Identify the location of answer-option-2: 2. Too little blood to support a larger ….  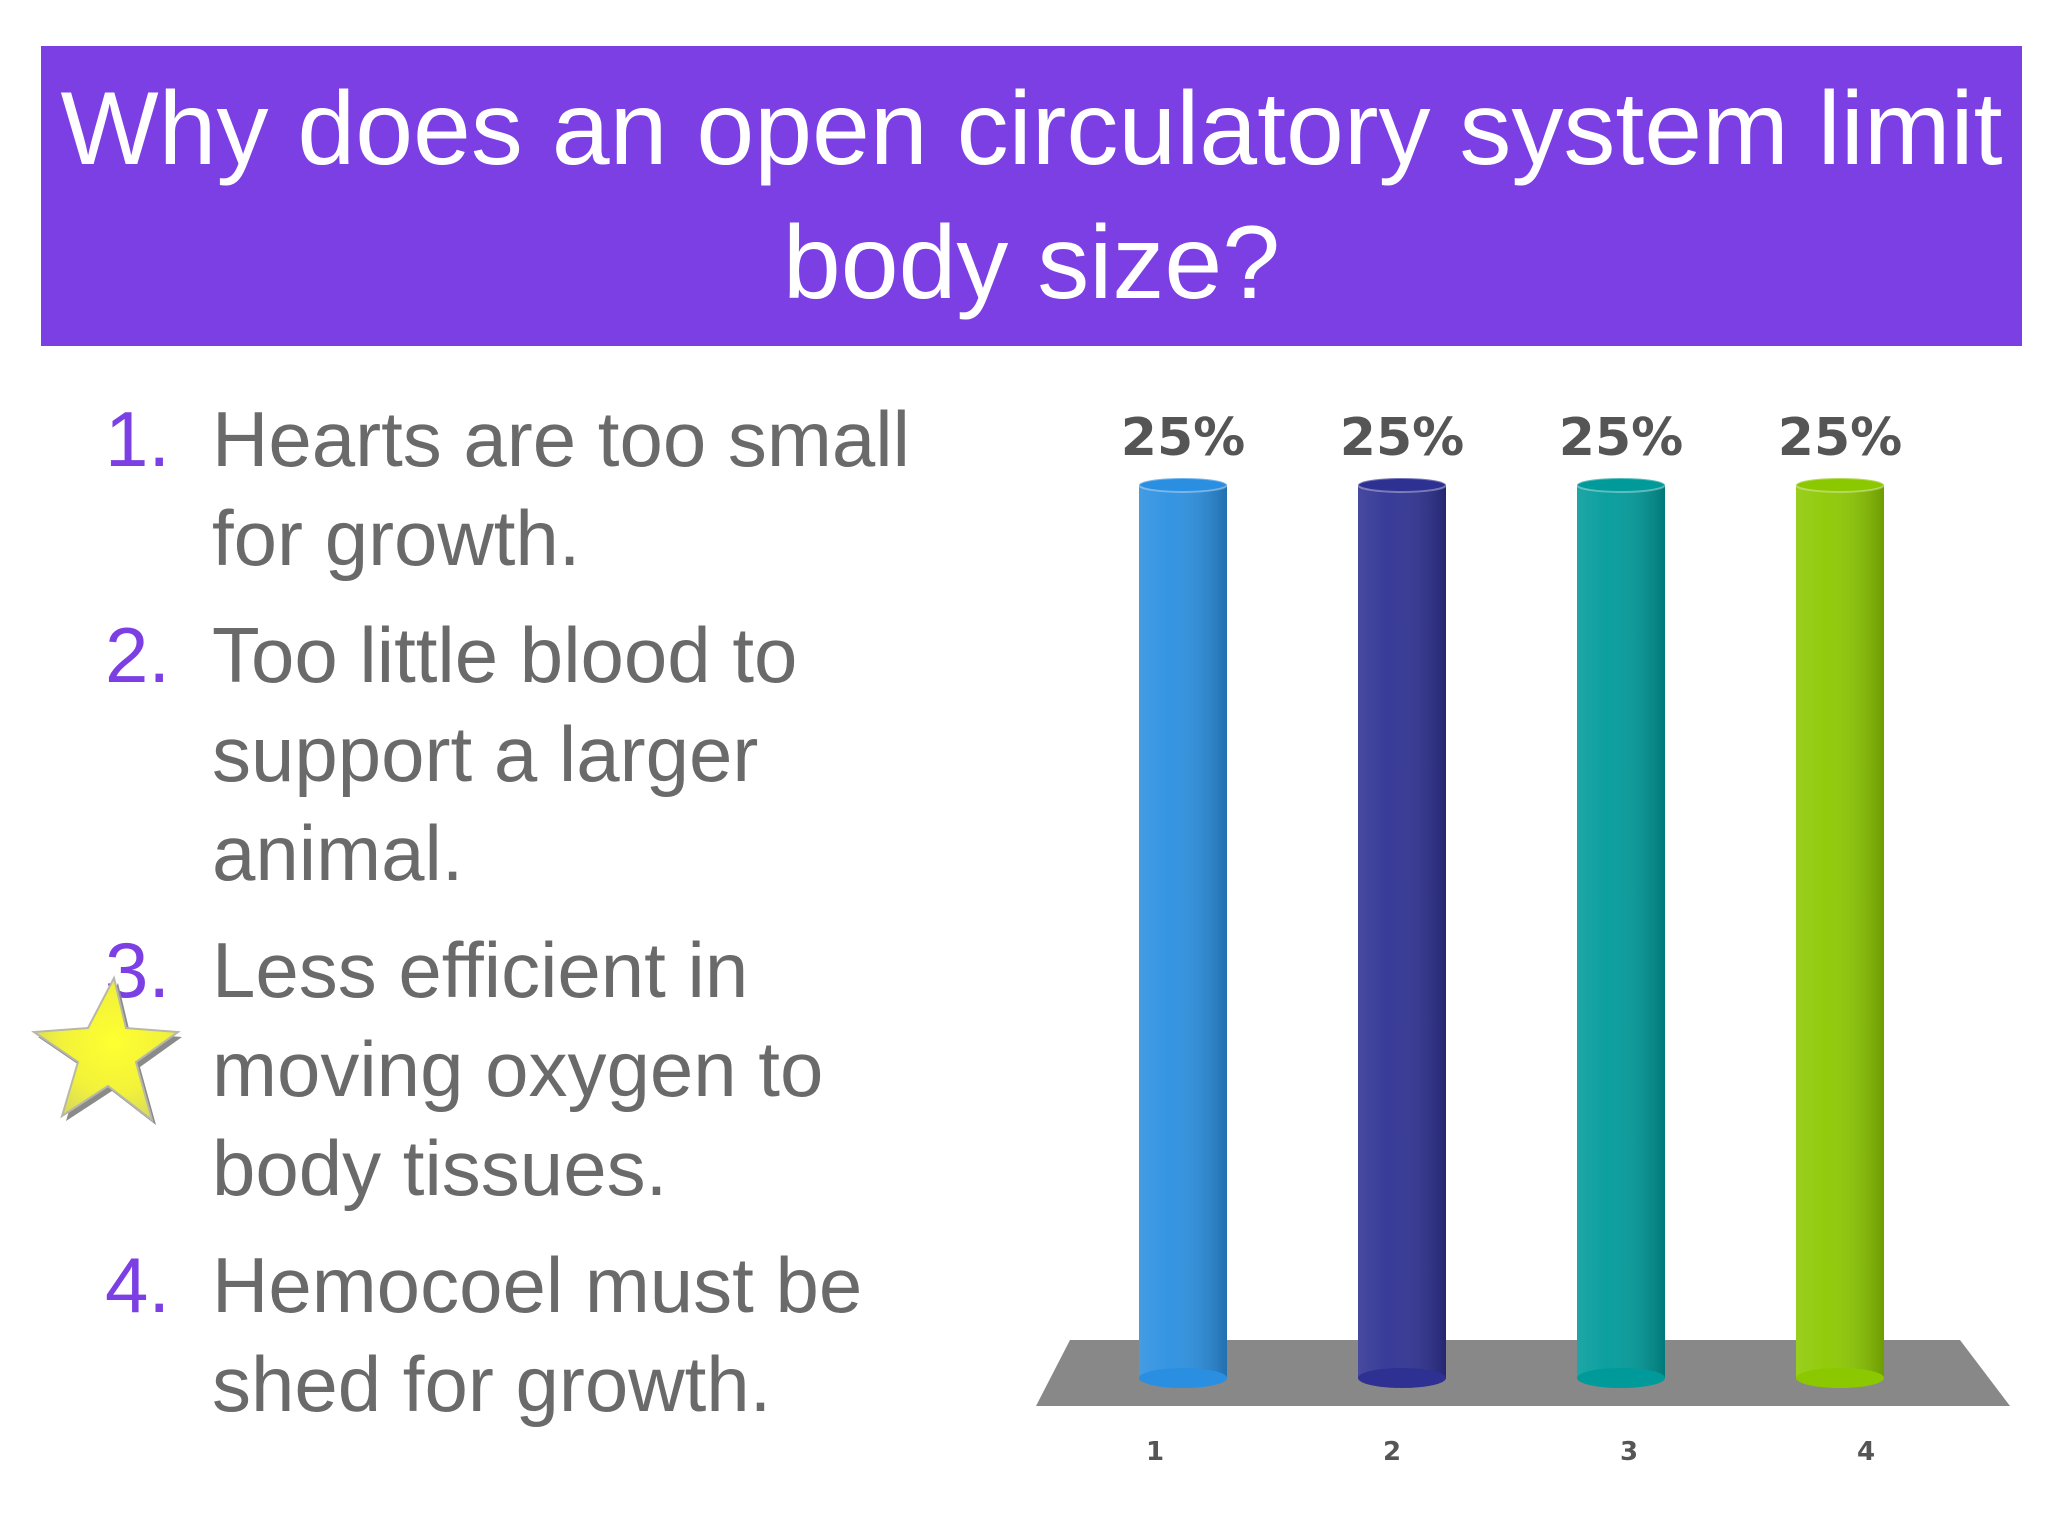
(555, 754).